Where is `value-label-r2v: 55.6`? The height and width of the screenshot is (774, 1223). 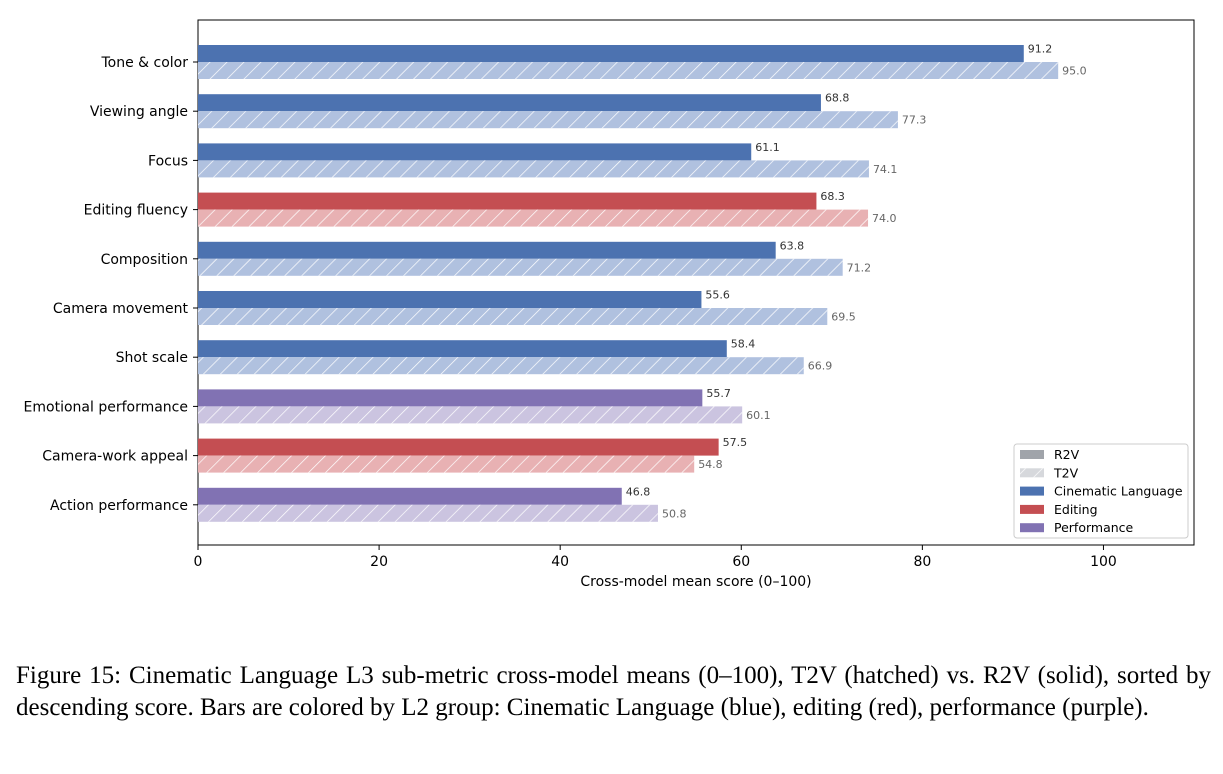
value-label-r2v: 55.6 is located at coordinates (717, 295).